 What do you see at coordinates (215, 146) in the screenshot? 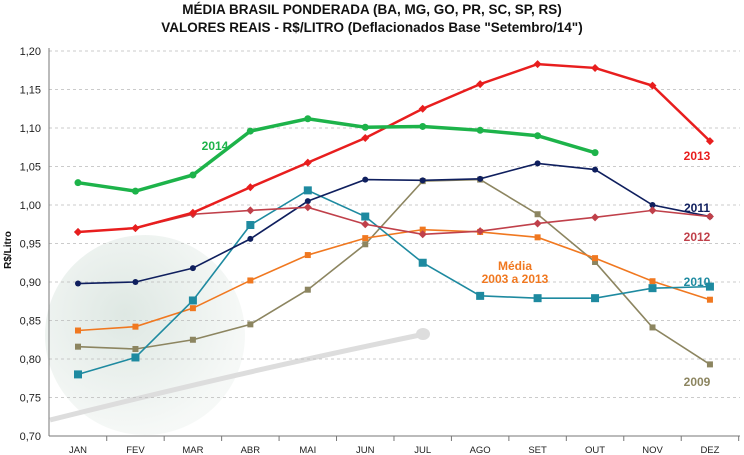
I see `series-label: 2014` at bounding box center [215, 146].